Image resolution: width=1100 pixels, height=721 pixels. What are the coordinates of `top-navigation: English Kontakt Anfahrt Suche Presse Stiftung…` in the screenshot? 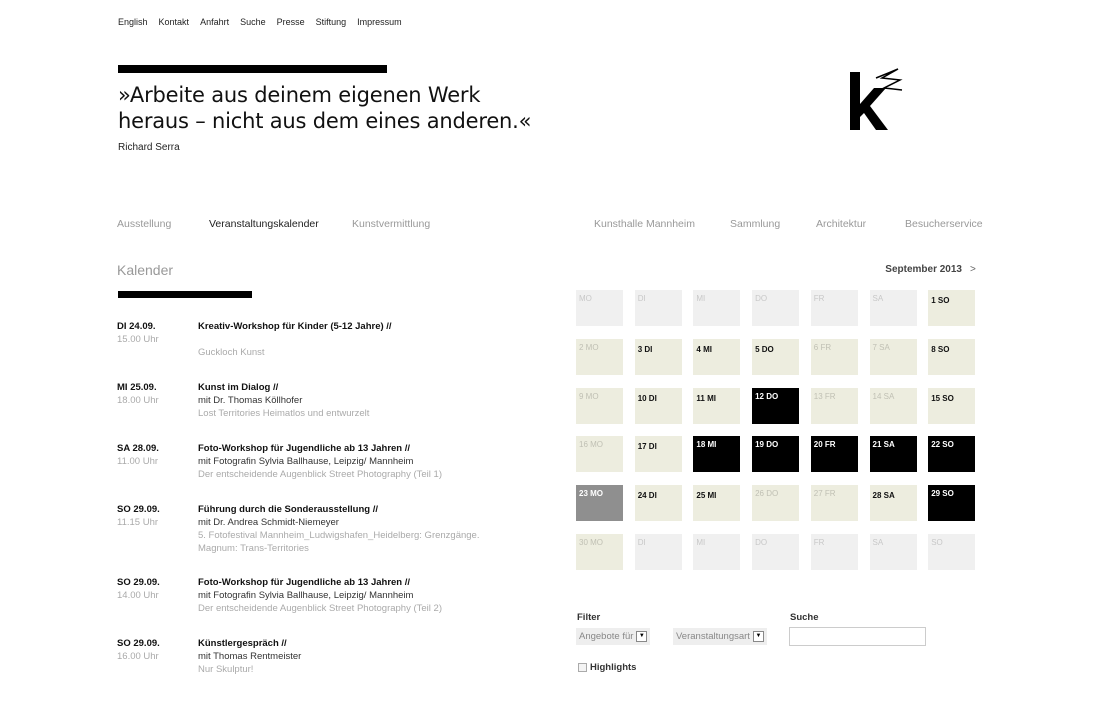 It's located at (260, 22).